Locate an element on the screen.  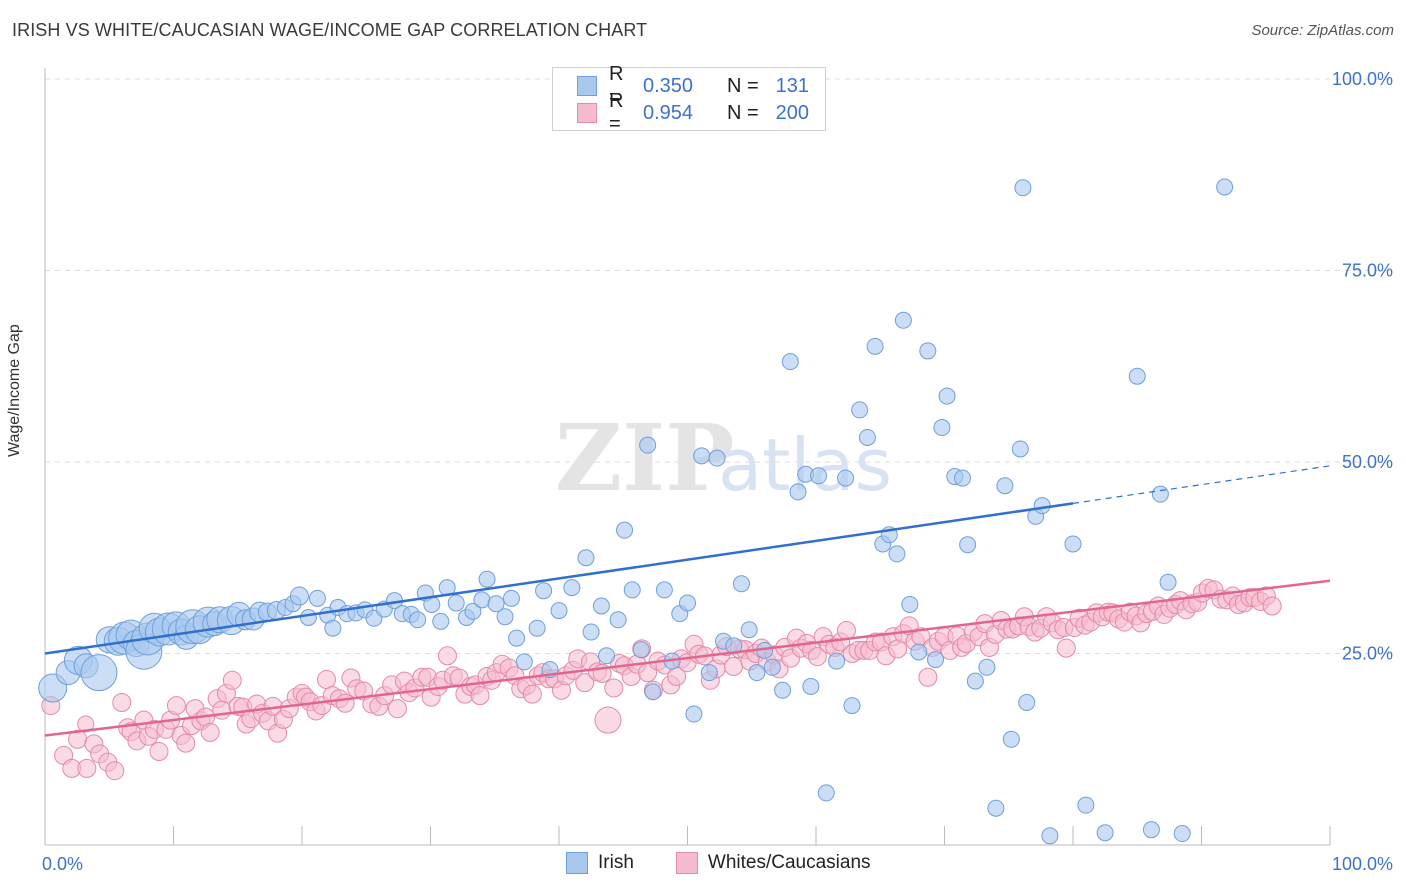
stats-row-irish: R = 0.350 N = 131 is located at coordinates (681, 85).